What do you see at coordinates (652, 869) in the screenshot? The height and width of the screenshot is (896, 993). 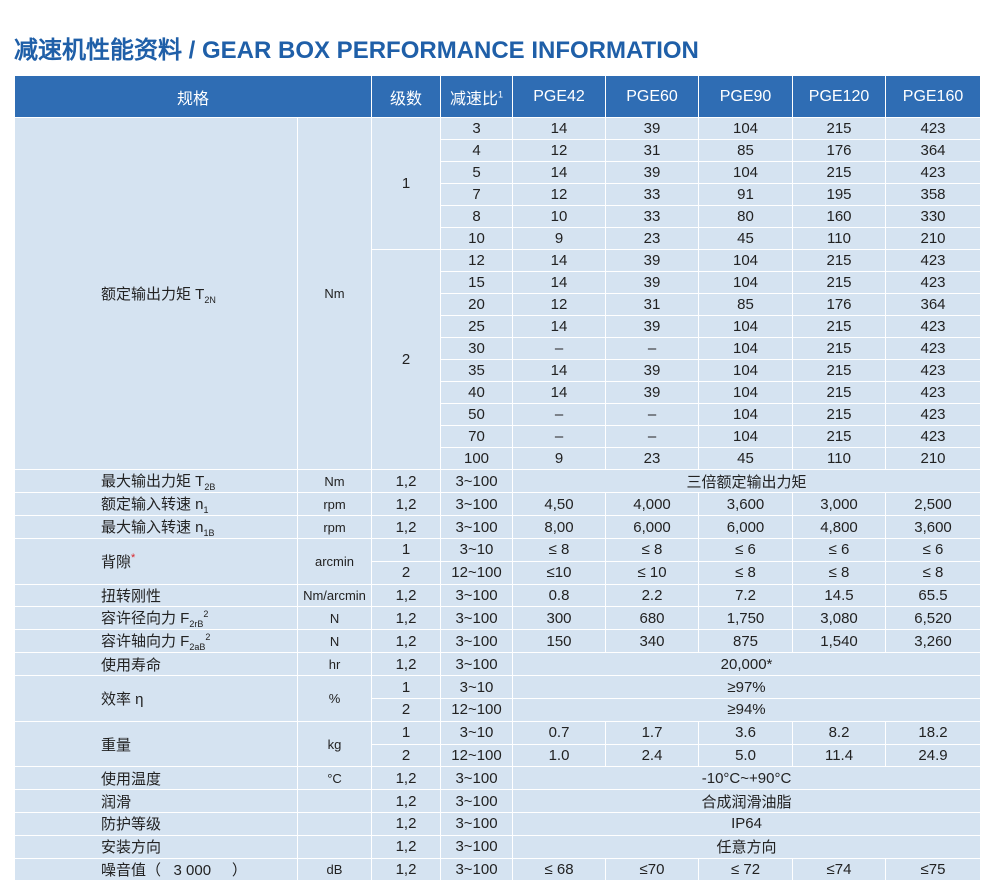 I see `value-cell: ≤70` at bounding box center [652, 869].